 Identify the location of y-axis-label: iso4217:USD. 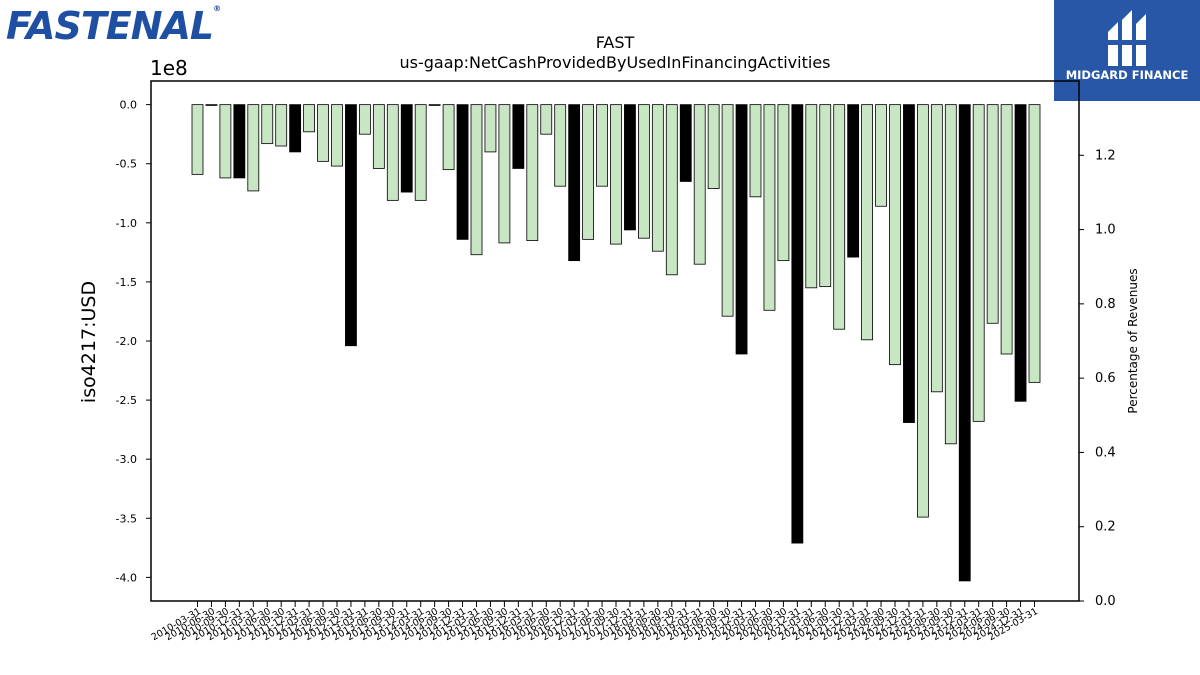
(89, 342).